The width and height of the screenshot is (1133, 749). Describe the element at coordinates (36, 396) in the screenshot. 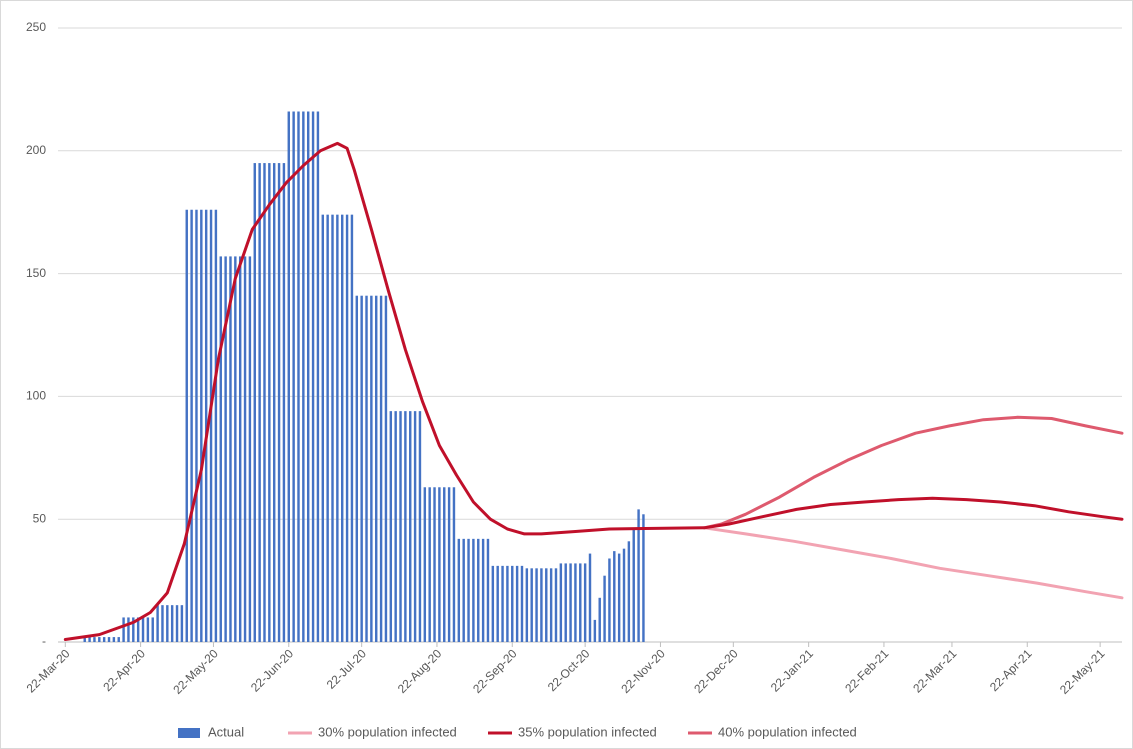

I see `y-tick-label: 100` at that location.